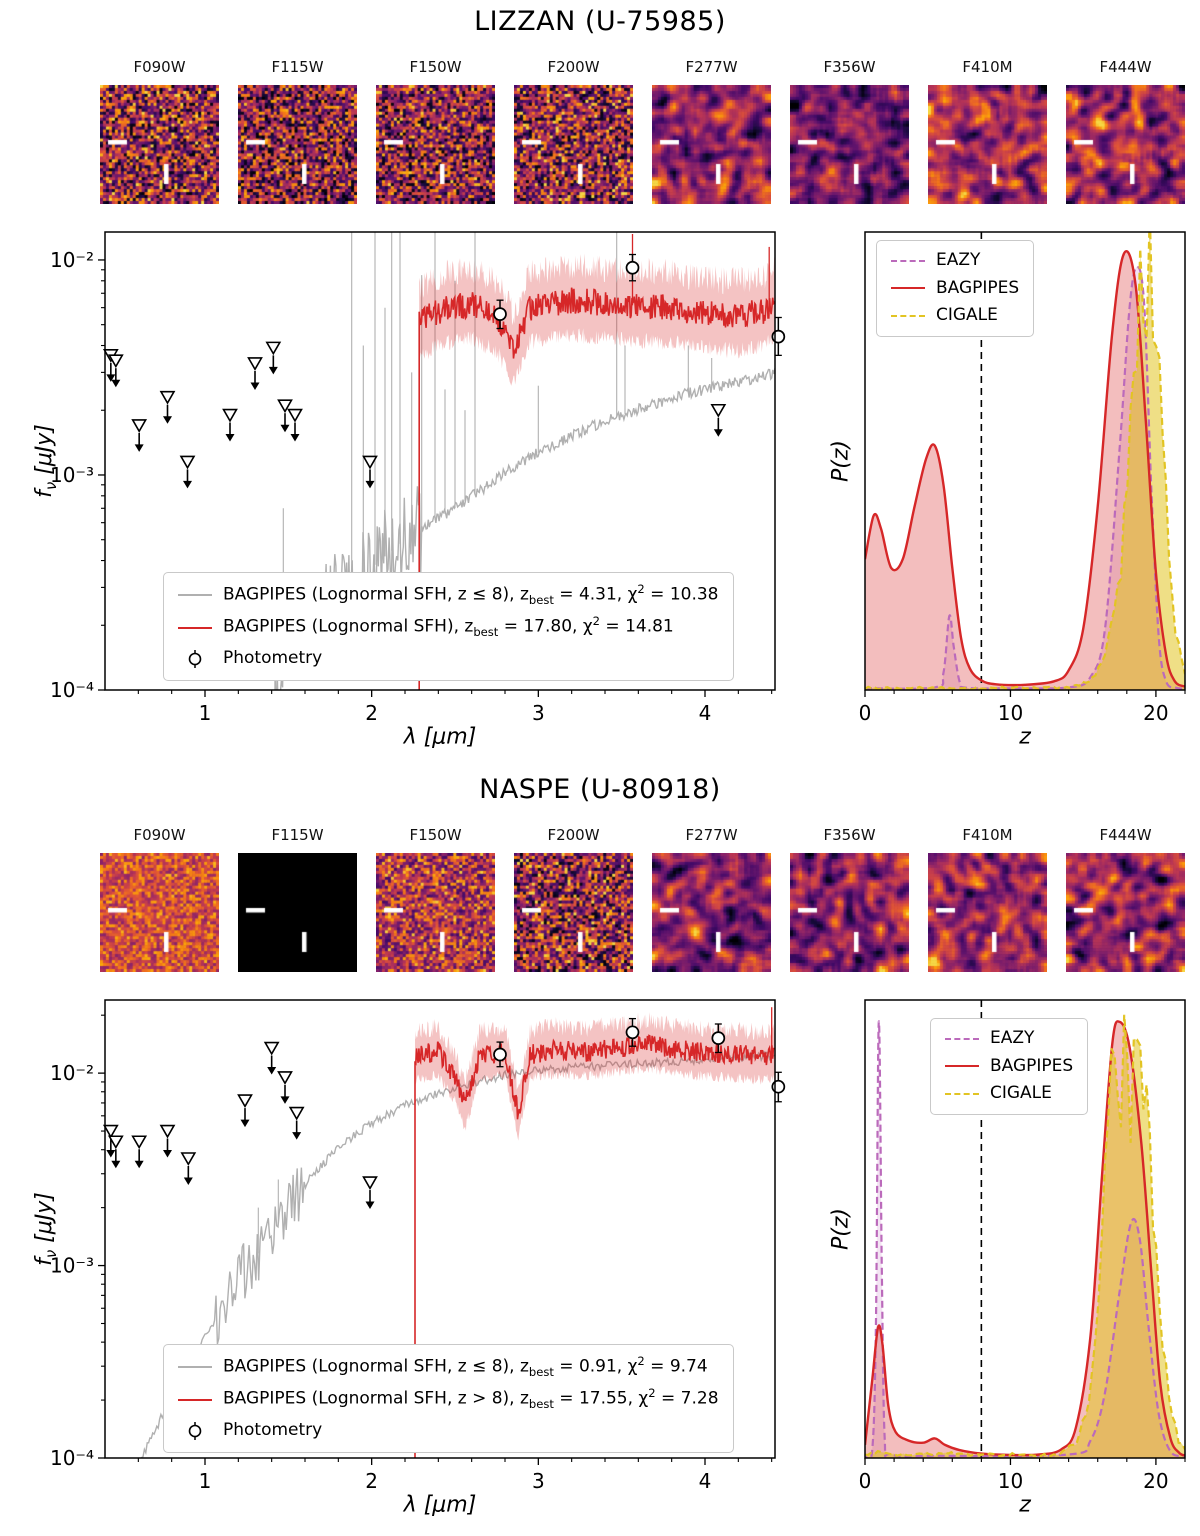 This screenshot has height=1536, width=1200. What do you see at coordinates (600, 21) in the screenshot?
I see `panel-title-lizzan: LIZZAN (U-75985)` at bounding box center [600, 21].